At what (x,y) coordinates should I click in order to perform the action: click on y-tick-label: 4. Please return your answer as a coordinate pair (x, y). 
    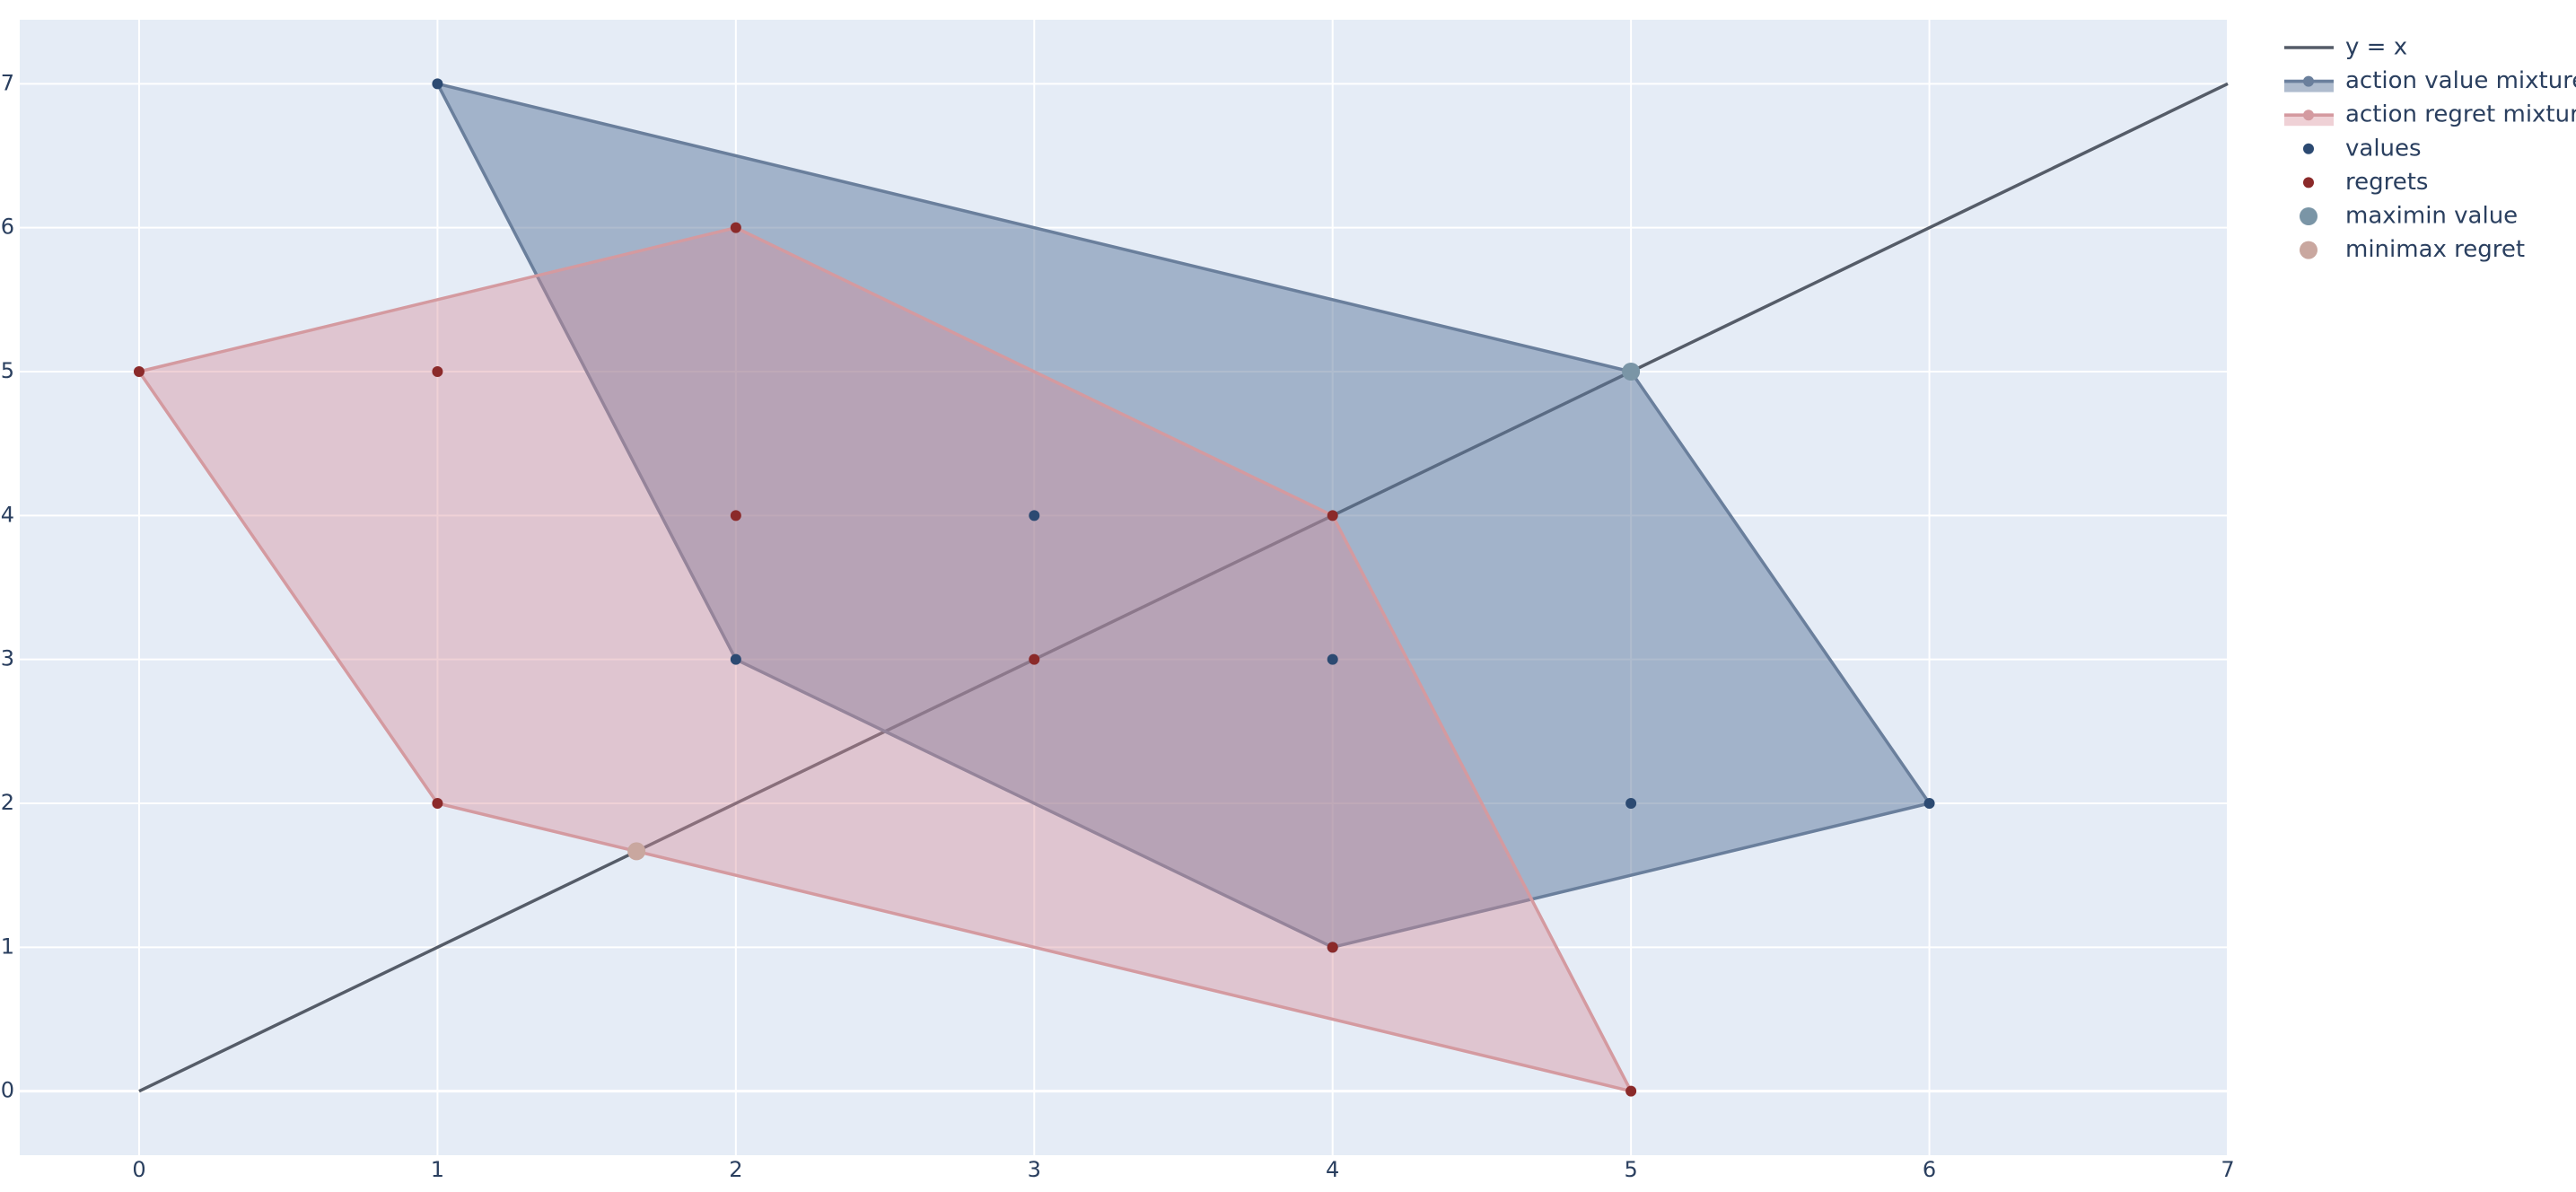
    Looking at the image, I should click on (7, 514).